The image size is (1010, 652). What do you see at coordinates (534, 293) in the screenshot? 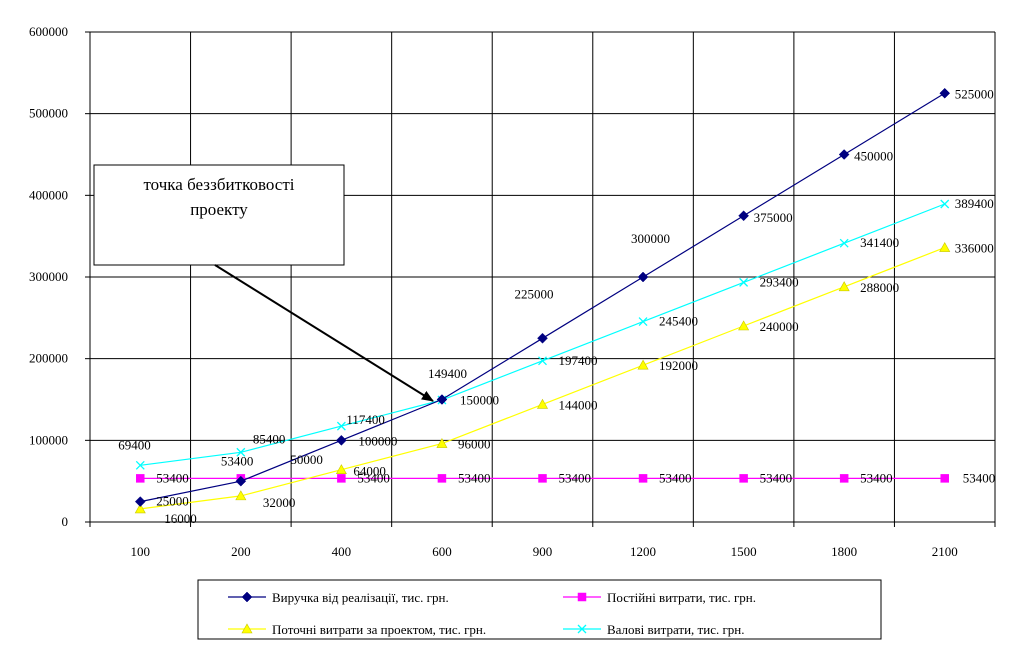
I see `data-label: 225000` at bounding box center [534, 293].